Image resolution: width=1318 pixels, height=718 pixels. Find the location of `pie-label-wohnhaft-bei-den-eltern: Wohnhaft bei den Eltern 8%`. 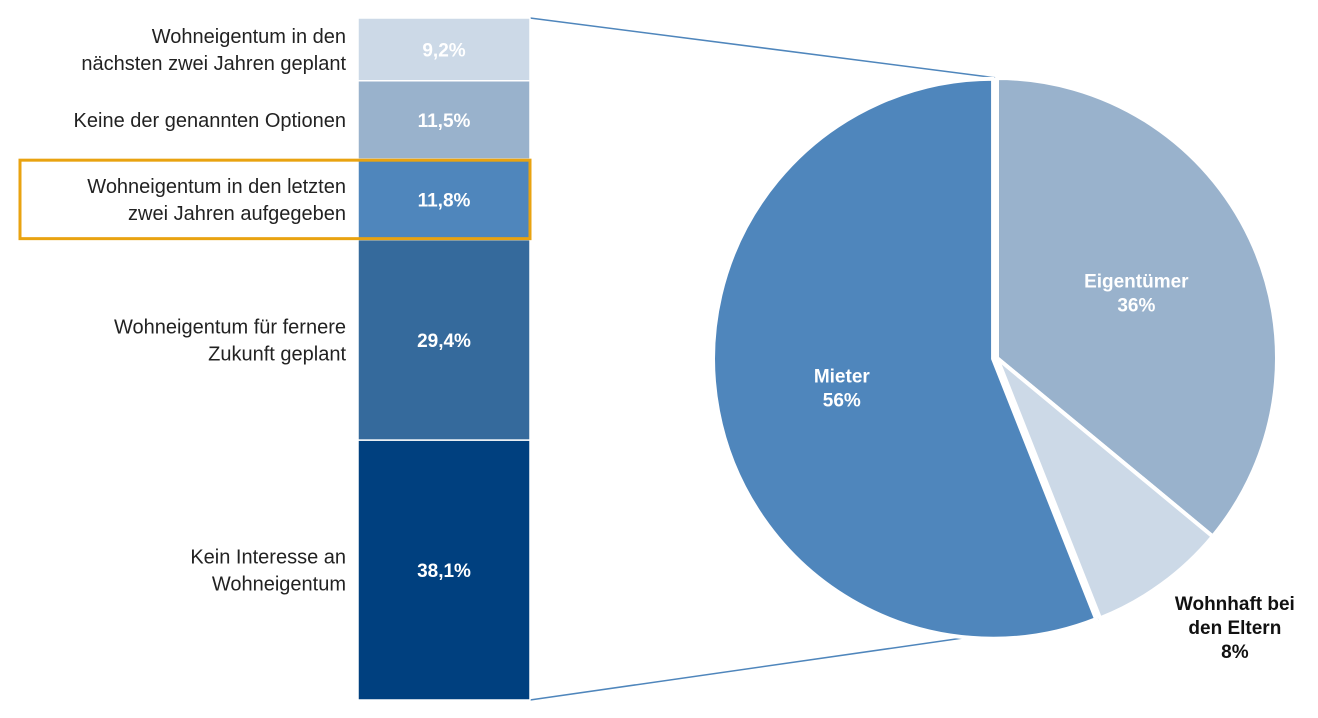

pie-label-wohnhaft-bei-den-eltern: Wohnhaft bei den Eltern 8% is located at coordinates (1235, 628).